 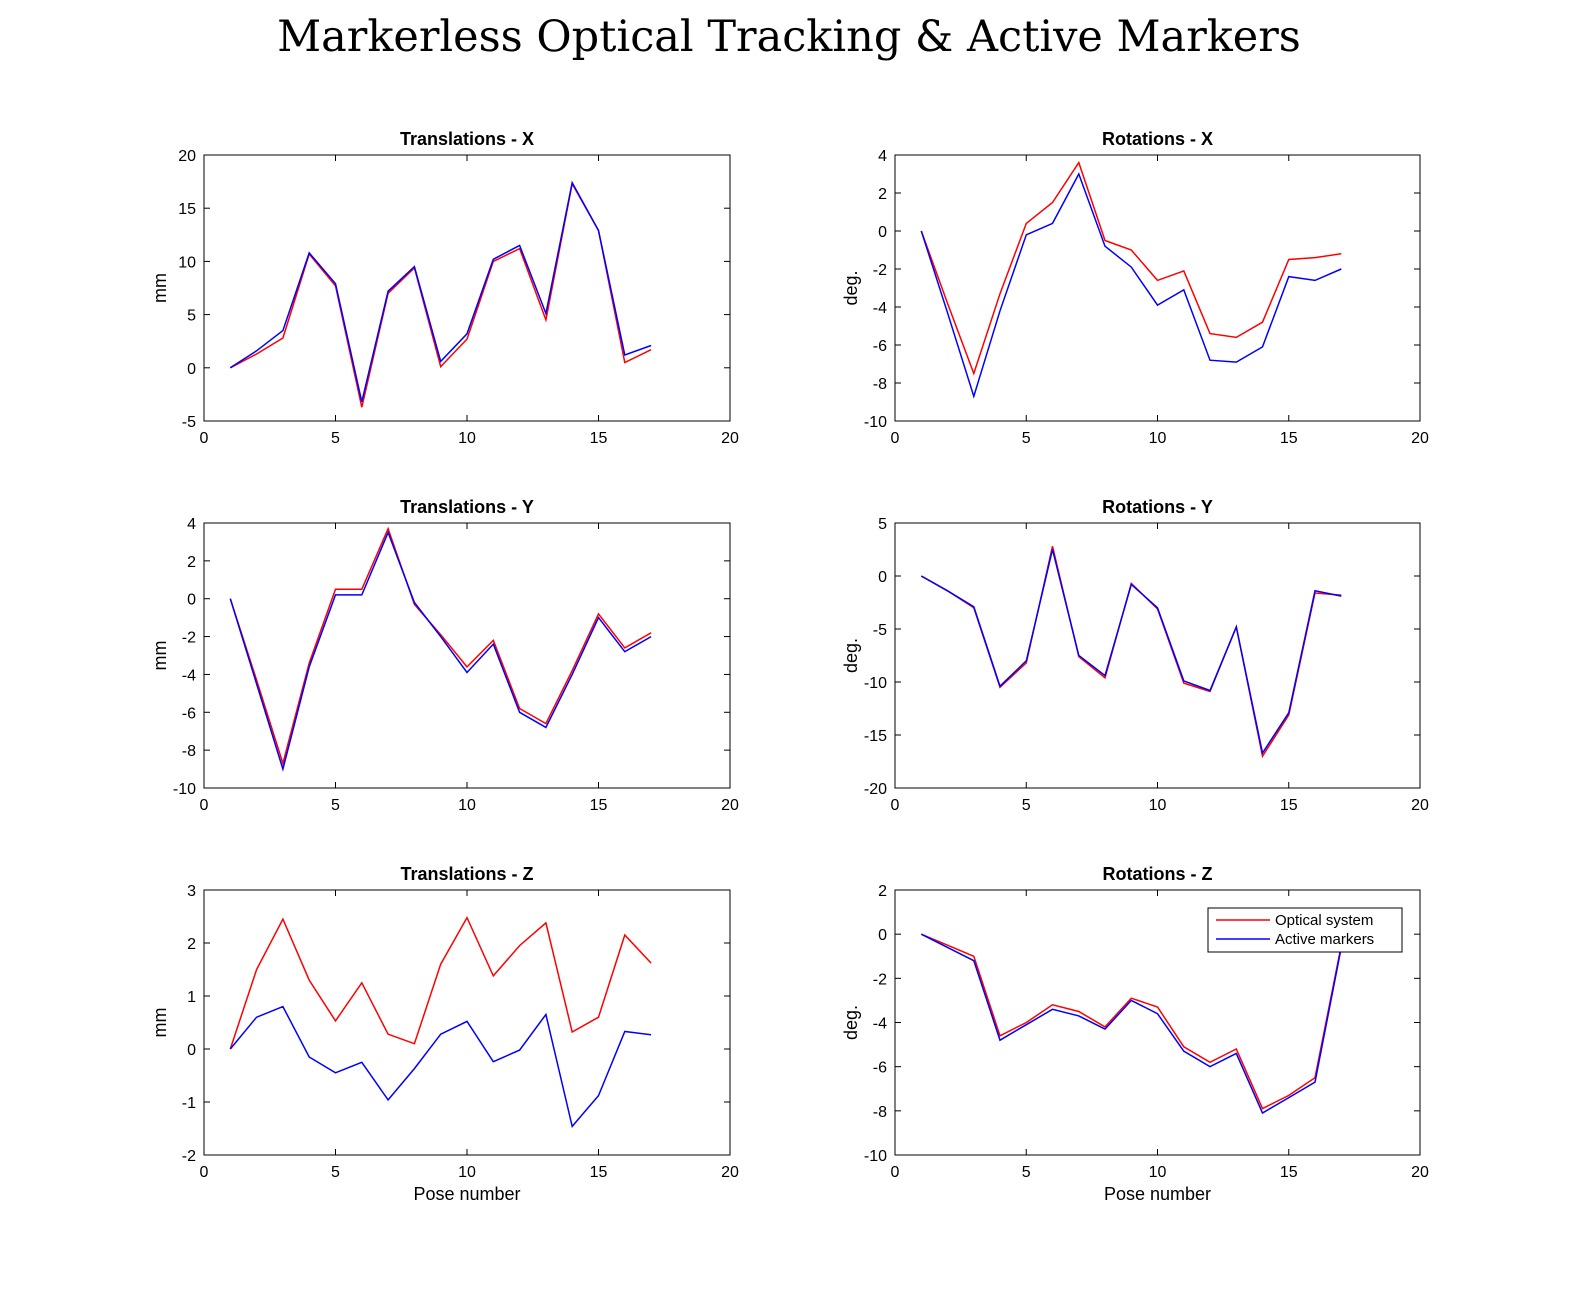 What do you see at coordinates (1158, 874) in the screenshot?
I see `panel-title: Rotations - Z` at bounding box center [1158, 874].